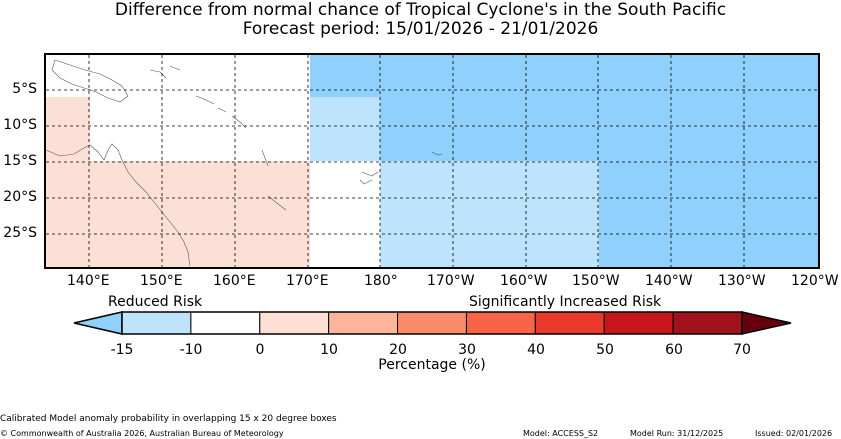 This screenshot has width=841, height=439. I want to click on colorbar-tick: 60, so click(674, 350).